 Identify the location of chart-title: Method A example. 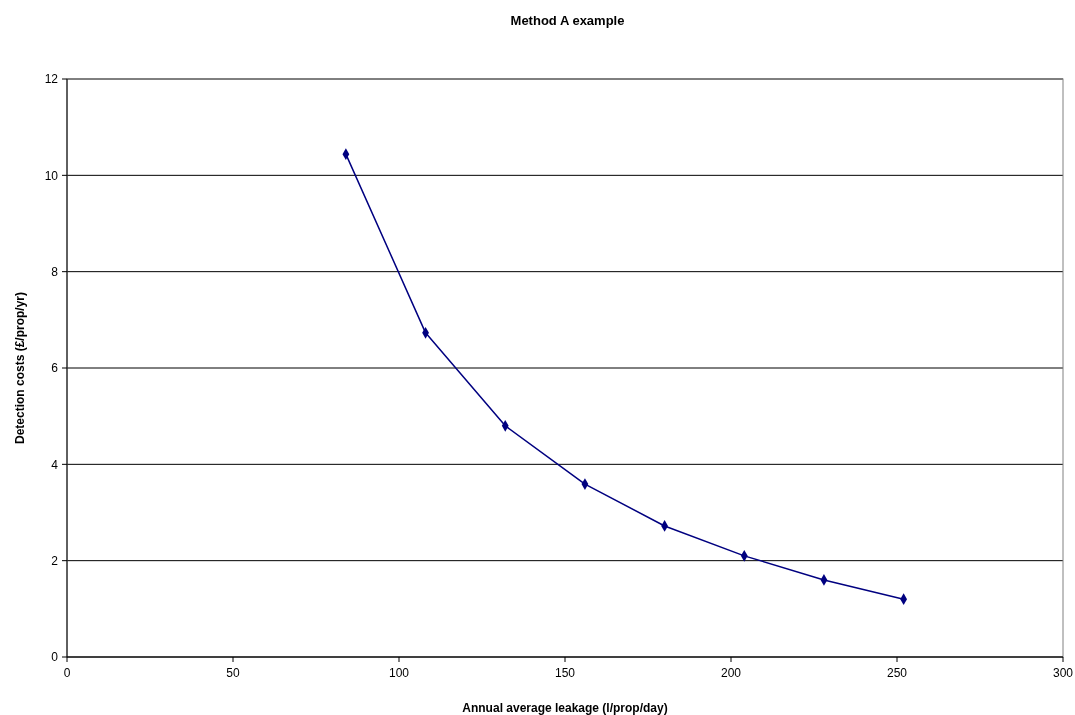
(567, 20).